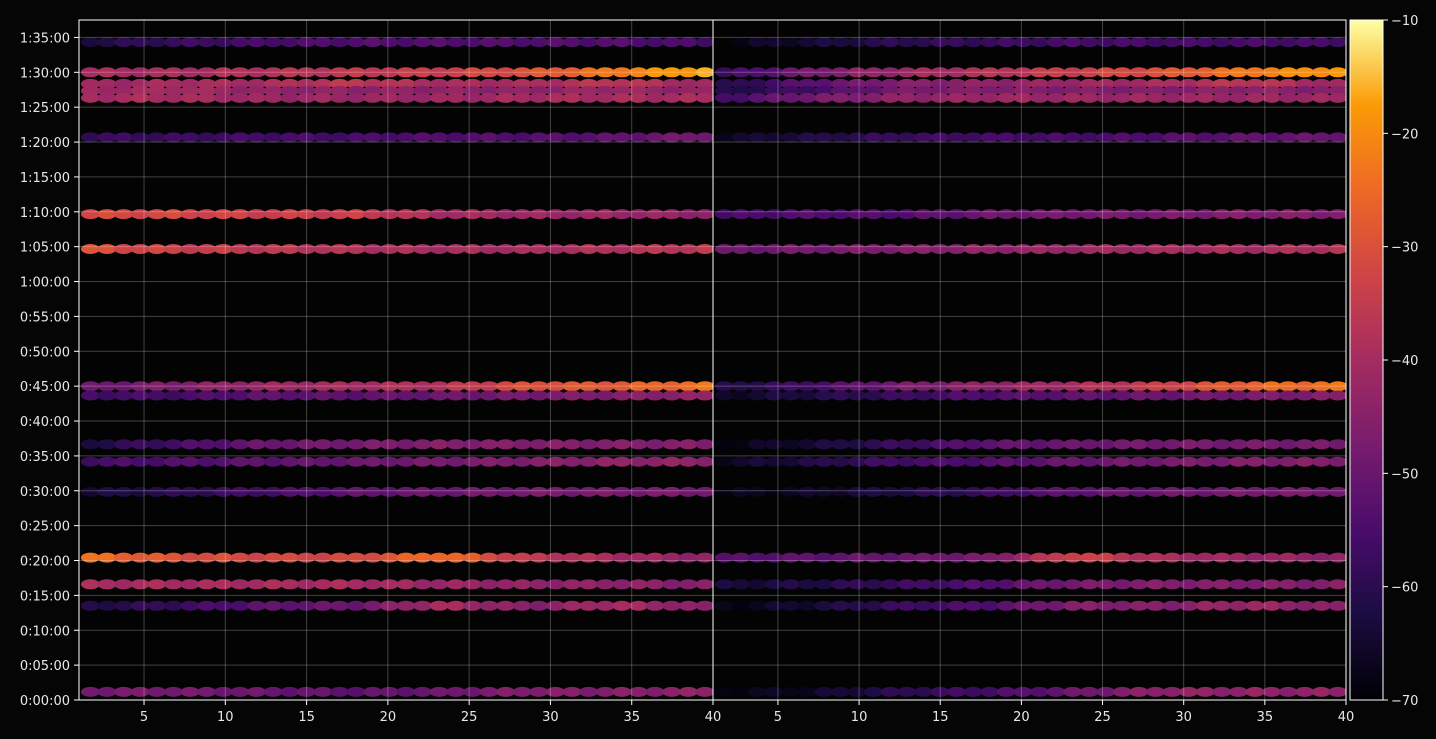 The height and width of the screenshot is (739, 1436). Describe the element at coordinates (1021, 717) in the screenshot. I see `x-tick-label: 20` at that location.